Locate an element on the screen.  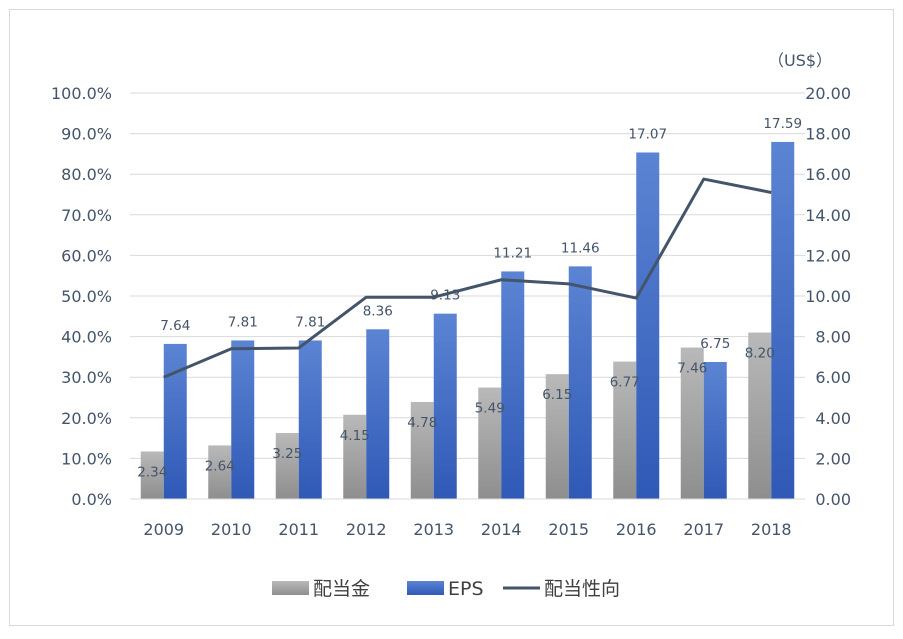
right-axis-unit: （US$） is located at coordinates (800, 60).